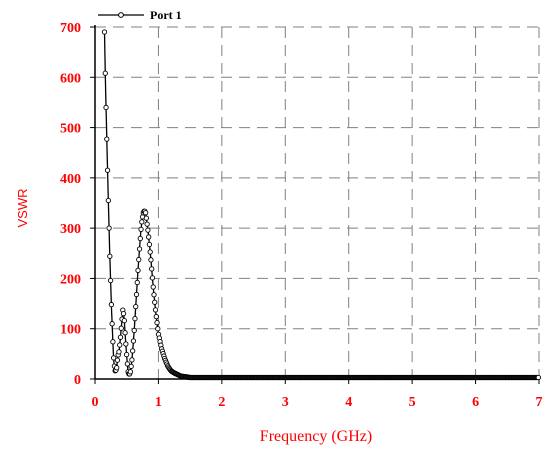 The width and height of the screenshot is (543, 450). I want to click on y-tick-labels: 0 100 200 300 400 500 600 700, so click(70, 204).